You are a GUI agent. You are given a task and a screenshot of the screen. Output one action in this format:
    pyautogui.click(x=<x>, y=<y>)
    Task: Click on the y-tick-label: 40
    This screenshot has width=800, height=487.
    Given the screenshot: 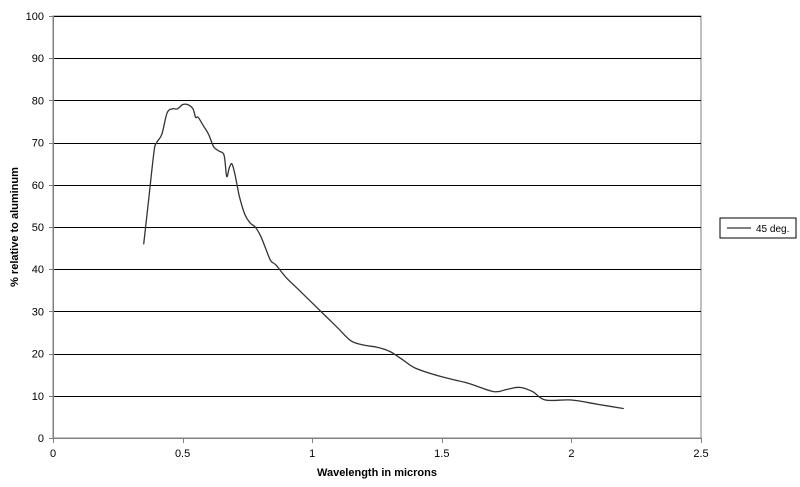 What is the action you would take?
    pyautogui.click(x=38, y=270)
    